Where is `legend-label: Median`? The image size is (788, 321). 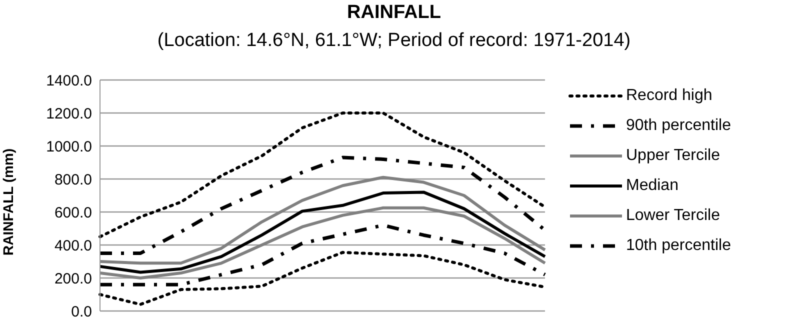
legend-label: Median is located at coordinates (652, 186).